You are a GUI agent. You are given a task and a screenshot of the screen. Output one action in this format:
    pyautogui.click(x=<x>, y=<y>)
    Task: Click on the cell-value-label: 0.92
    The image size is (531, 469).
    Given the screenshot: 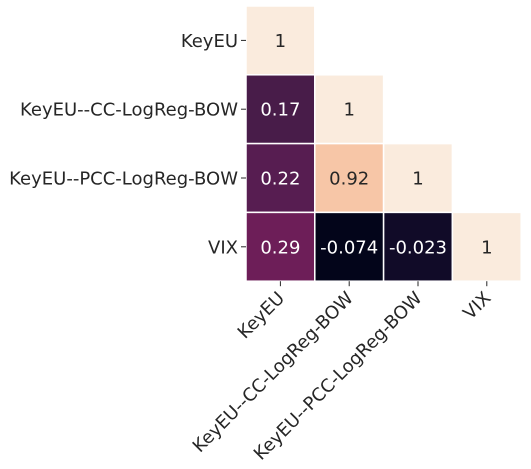 What is the action you would take?
    pyautogui.click(x=349, y=179)
    